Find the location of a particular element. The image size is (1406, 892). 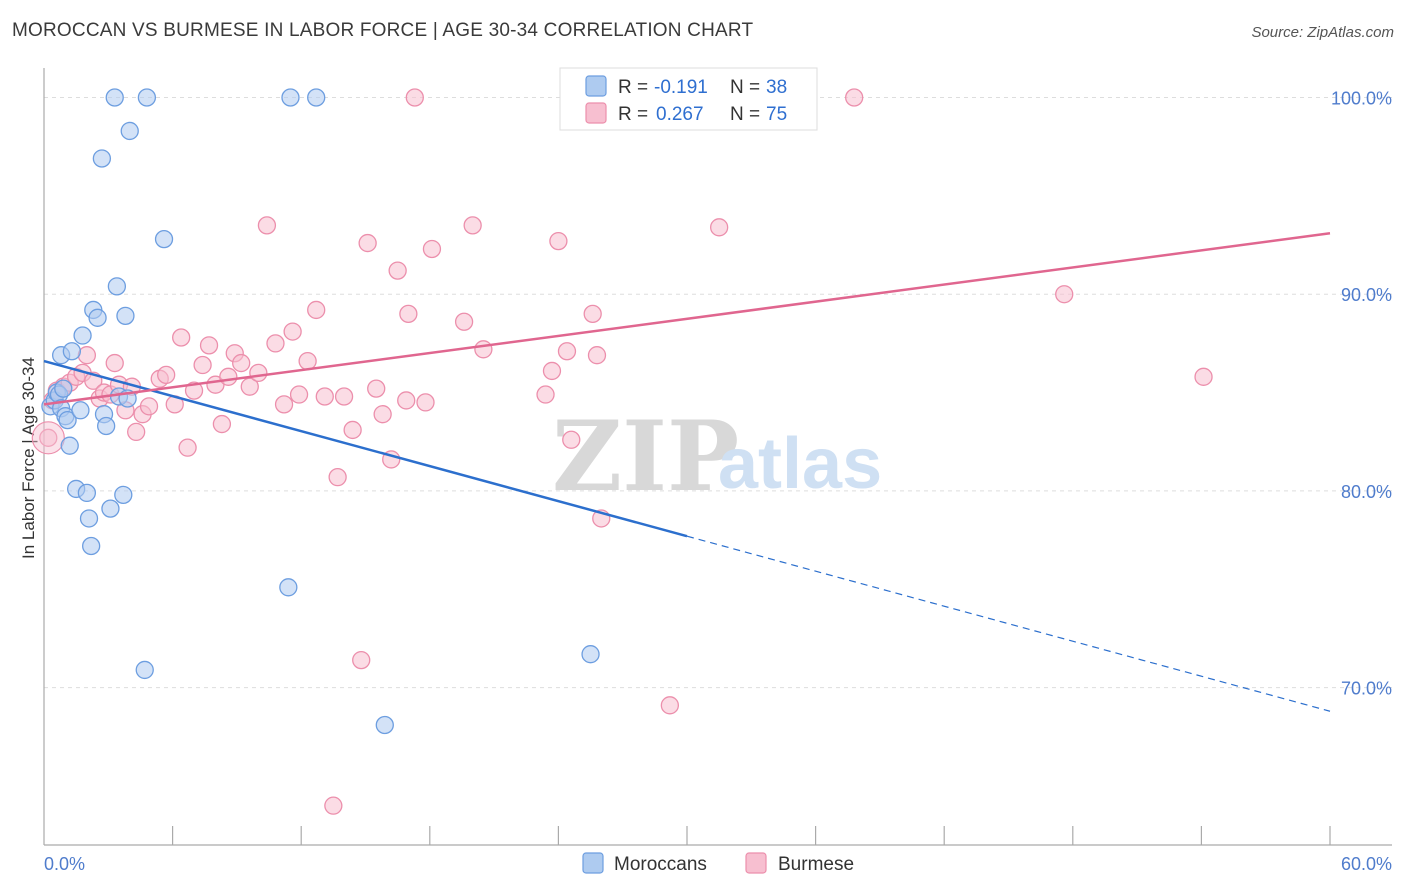

y-tick-label-100: 100.0% is located at coordinates (1361, 99).